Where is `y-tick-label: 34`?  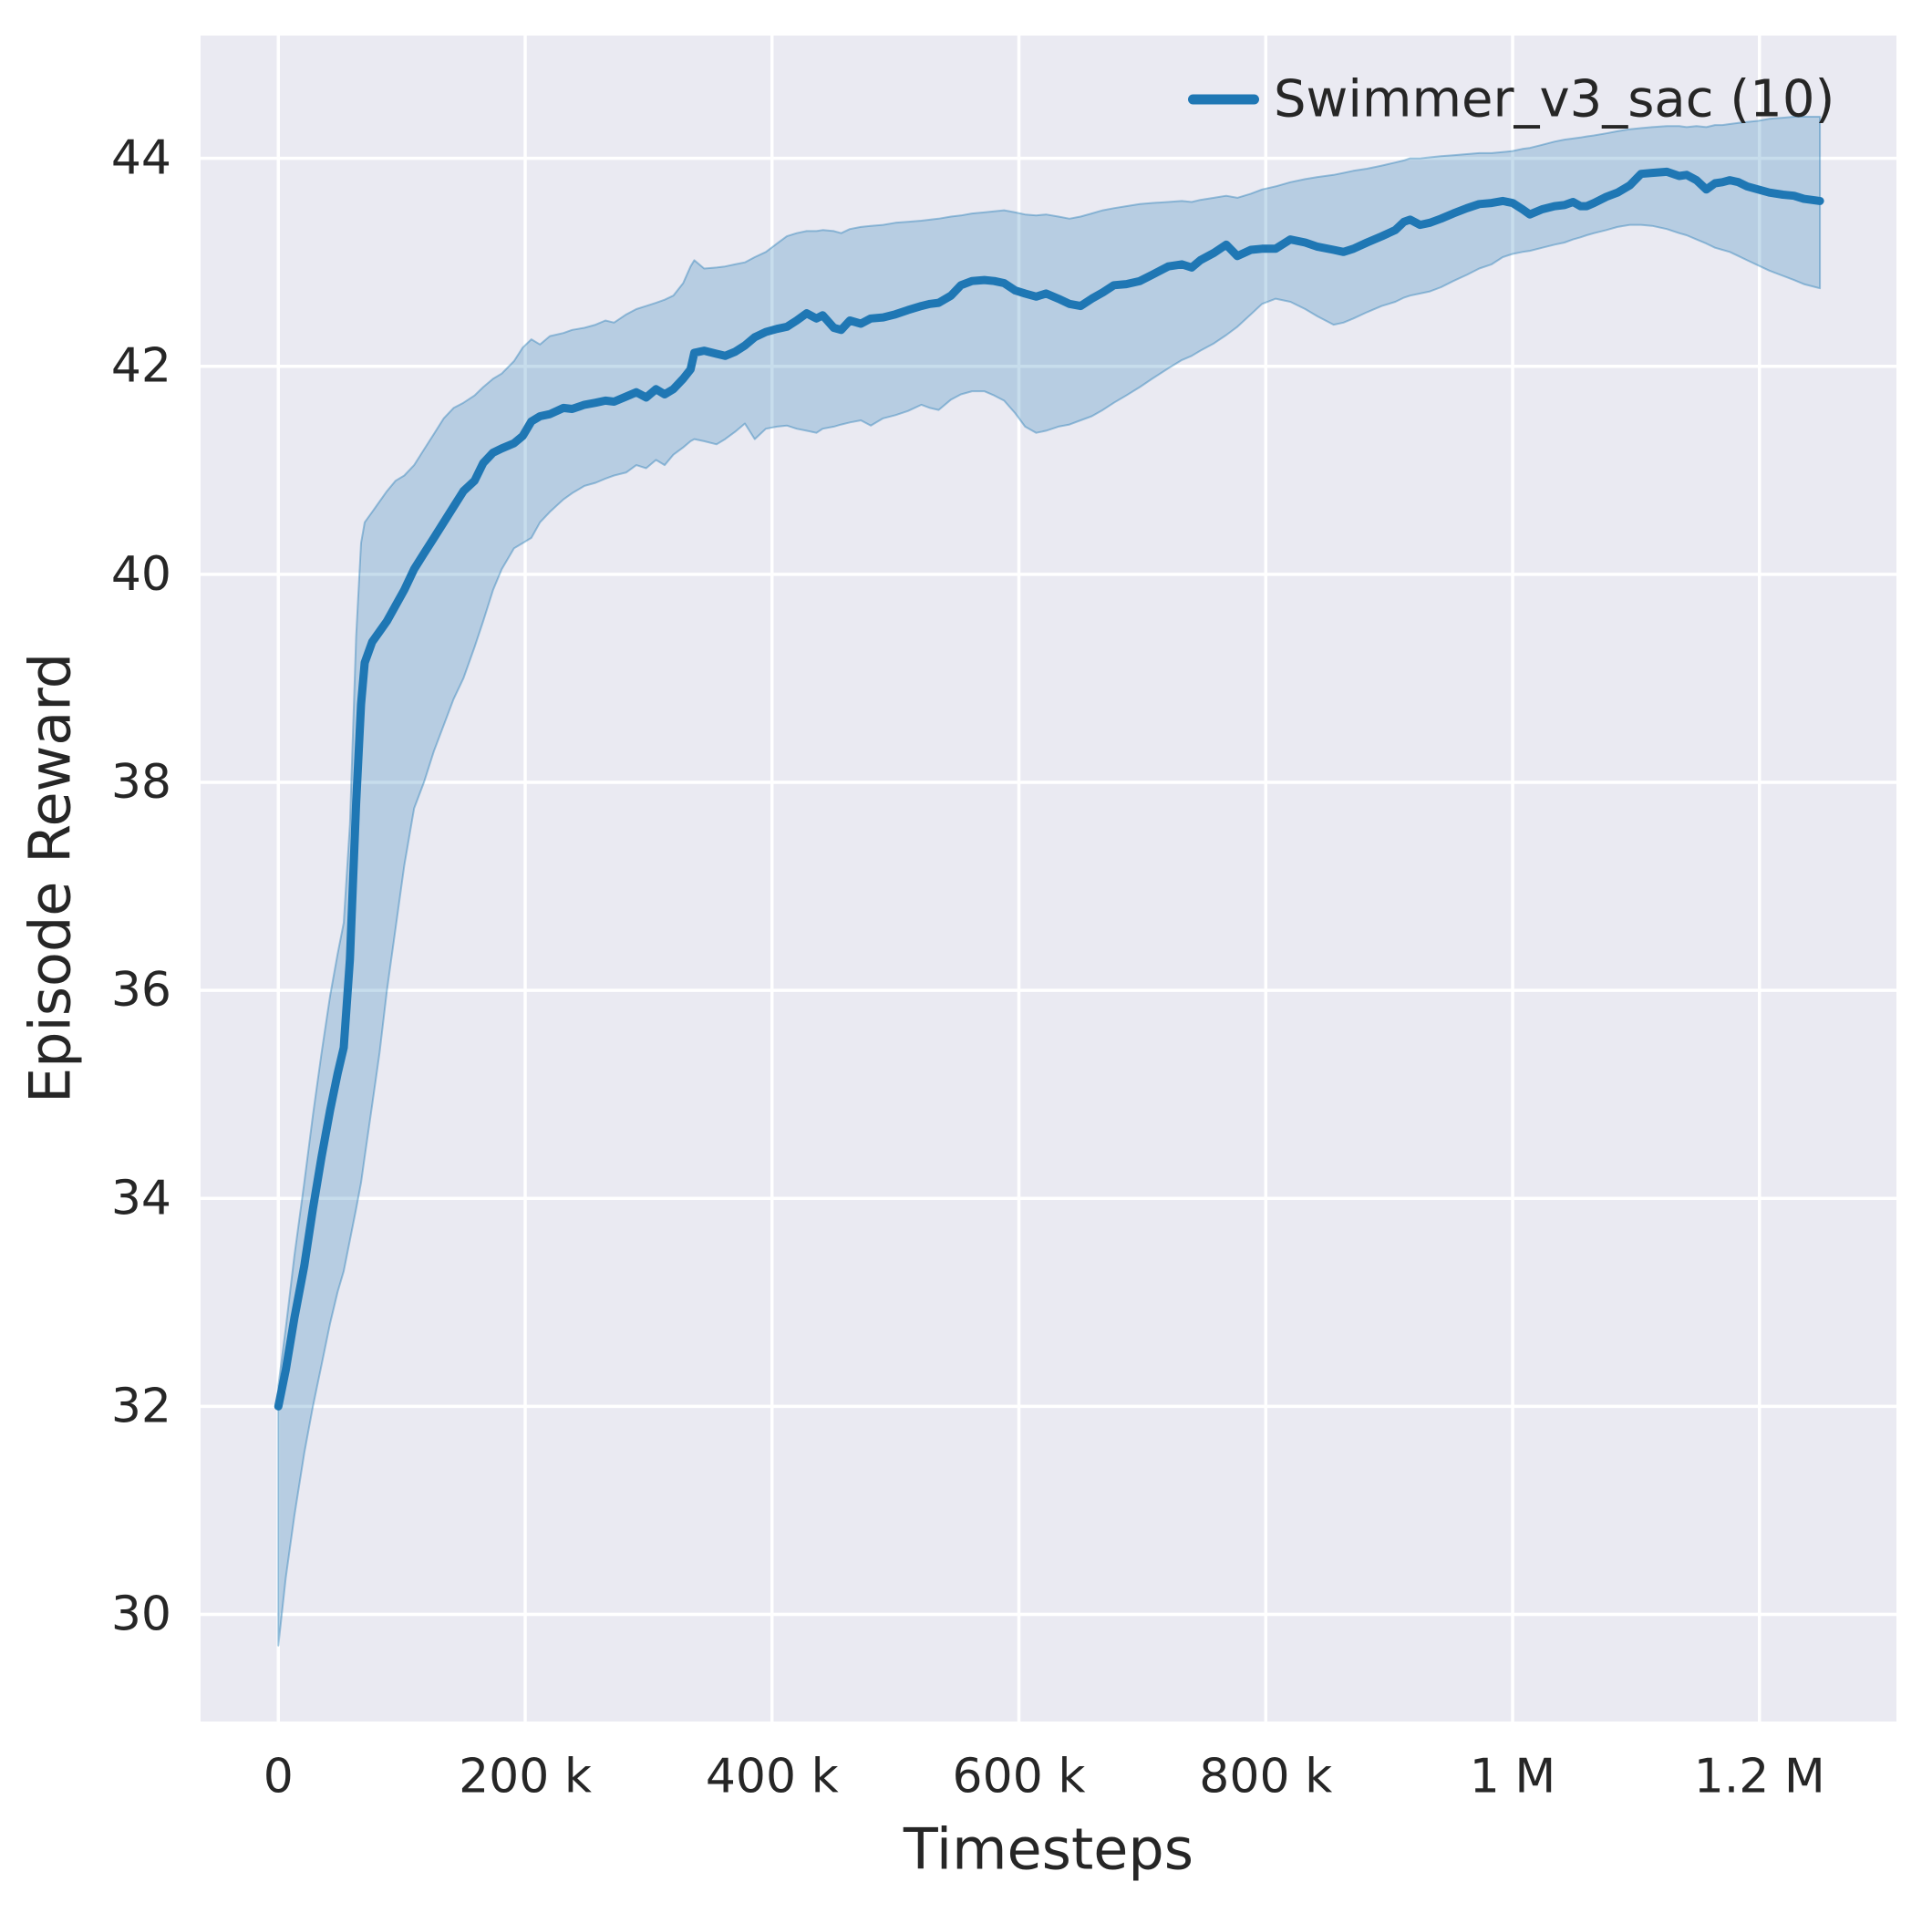
y-tick-label: 34 is located at coordinates (141, 1198).